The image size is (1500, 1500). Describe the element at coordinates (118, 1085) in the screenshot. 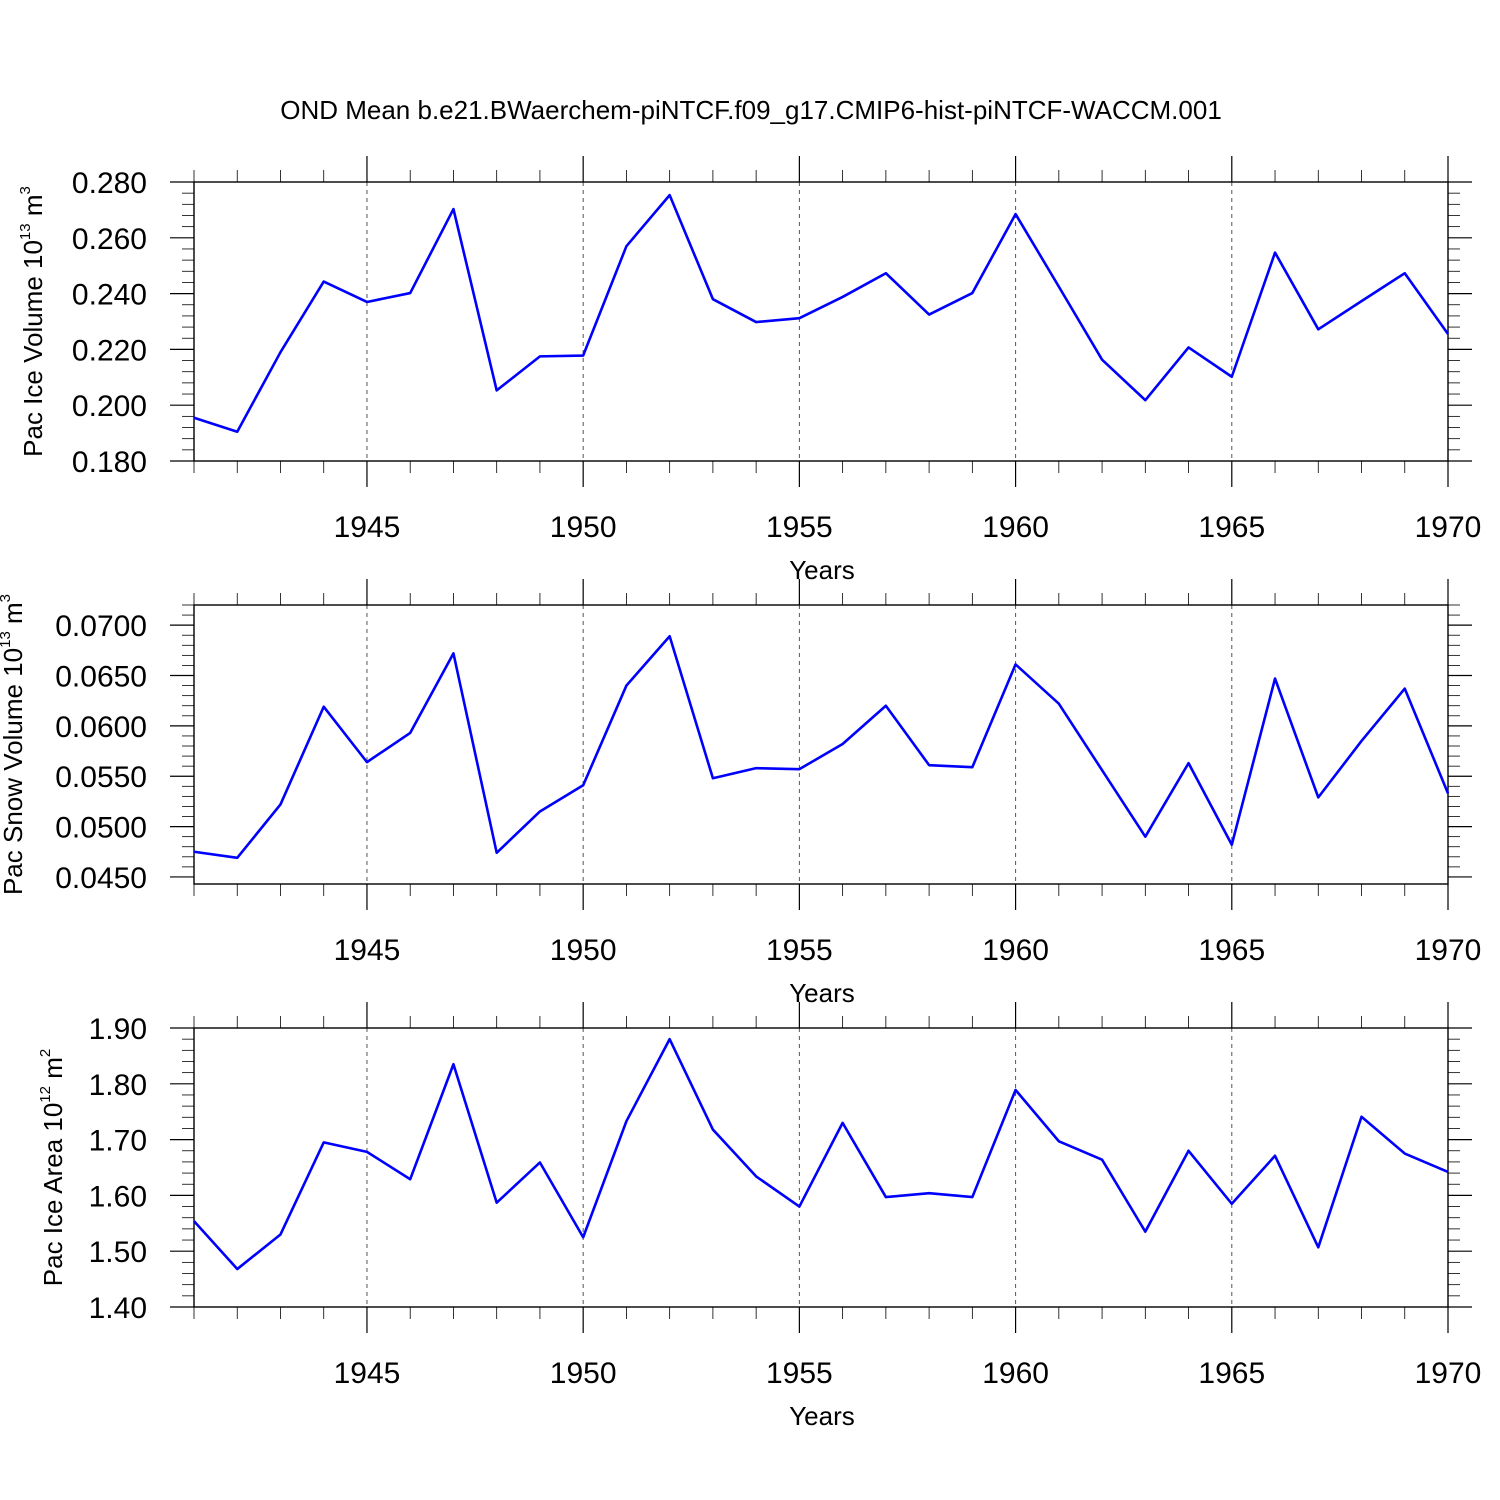

I see `y-tick-label: 1.80` at that location.